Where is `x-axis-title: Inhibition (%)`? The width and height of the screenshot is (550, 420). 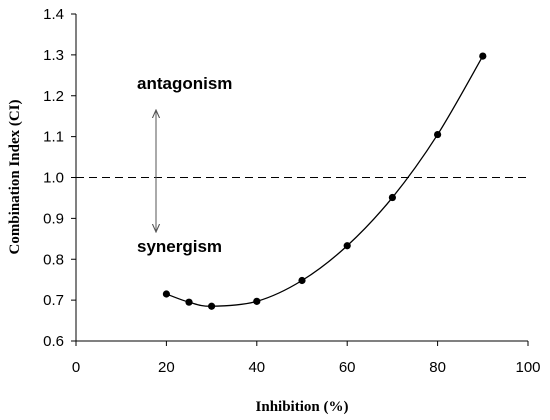 x-axis-title: Inhibition (%) is located at coordinates (302, 407).